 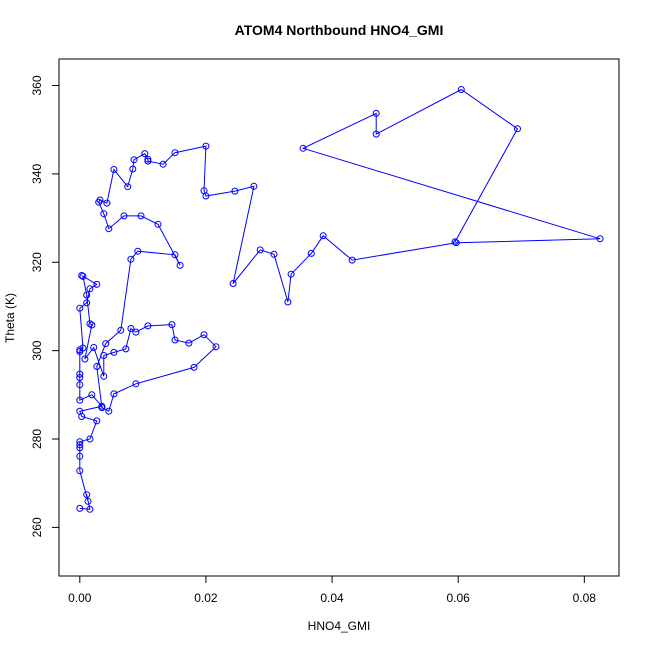 I want to click on x-tick-label: 0.06, so click(x=459, y=598).